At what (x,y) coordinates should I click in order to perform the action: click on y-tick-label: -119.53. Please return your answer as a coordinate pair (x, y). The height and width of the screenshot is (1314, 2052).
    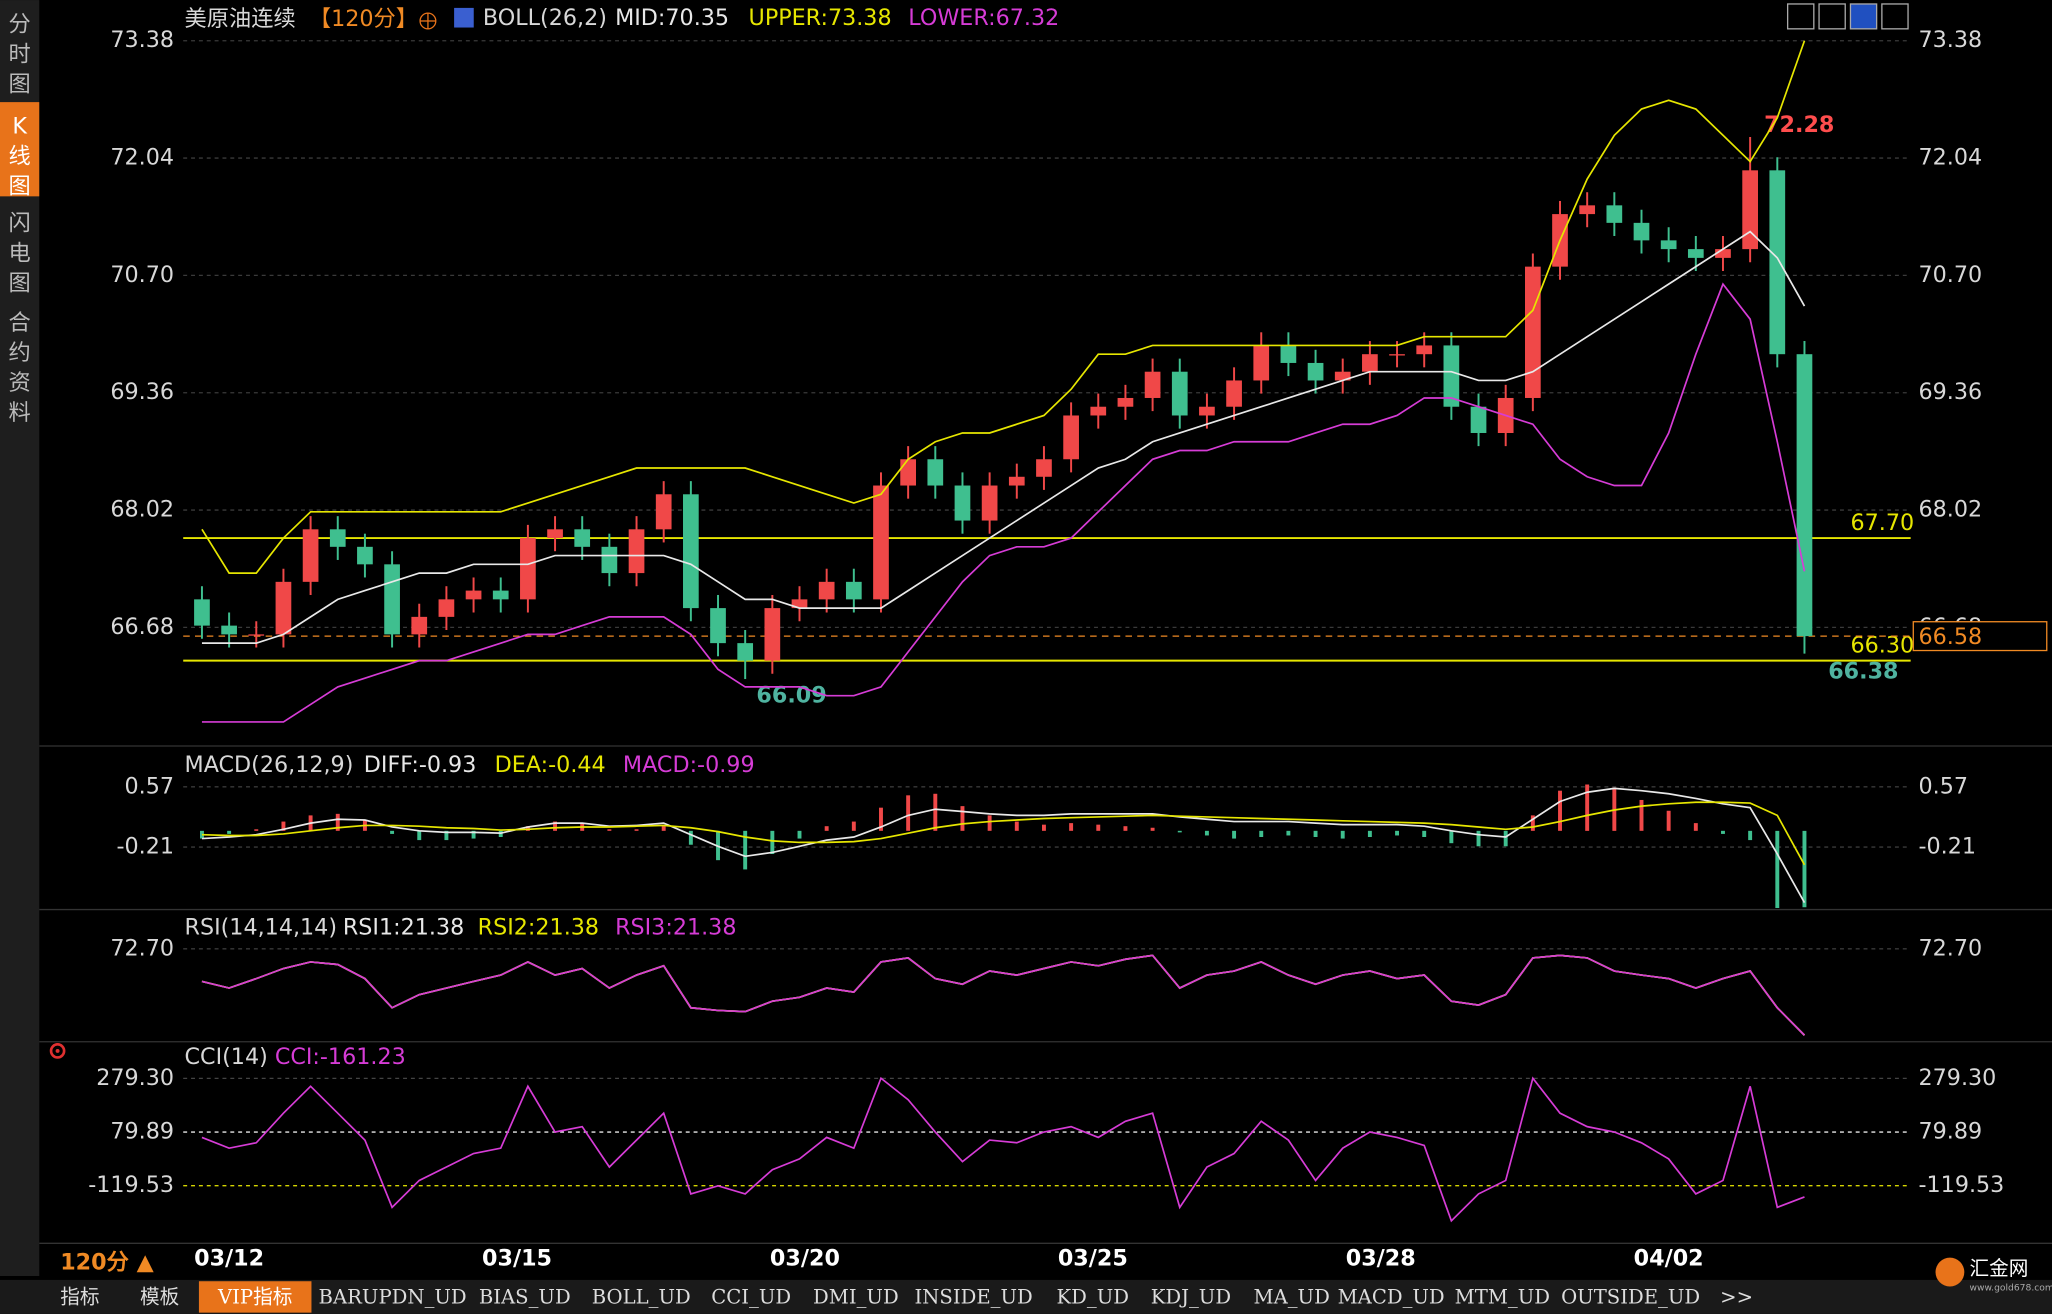
    Looking at the image, I should click on (131, 1185).